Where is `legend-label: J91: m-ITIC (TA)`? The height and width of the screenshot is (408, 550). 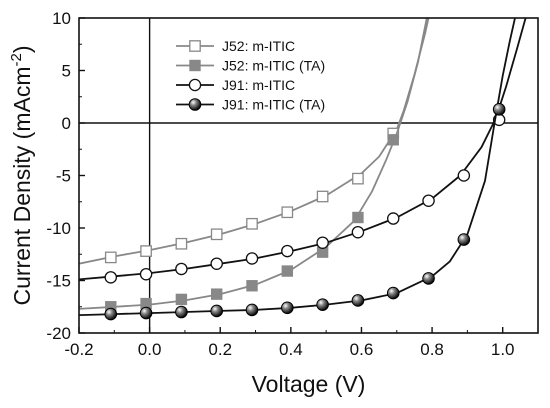 legend-label: J91: m-ITIC (TA) is located at coordinates (273, 105).